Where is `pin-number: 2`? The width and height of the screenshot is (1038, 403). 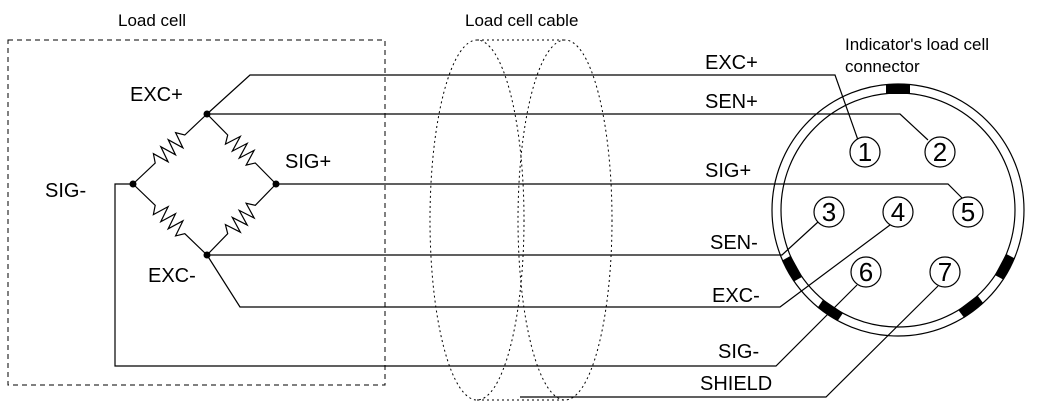
pin-number: 2 is located at coordinates (940, 152).